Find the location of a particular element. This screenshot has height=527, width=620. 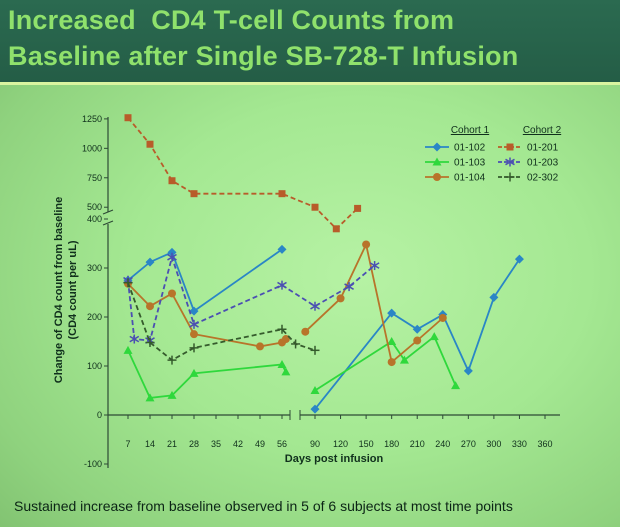

legend-cohort2-heading: Cohort 2 is located at coordinates (542, 130).